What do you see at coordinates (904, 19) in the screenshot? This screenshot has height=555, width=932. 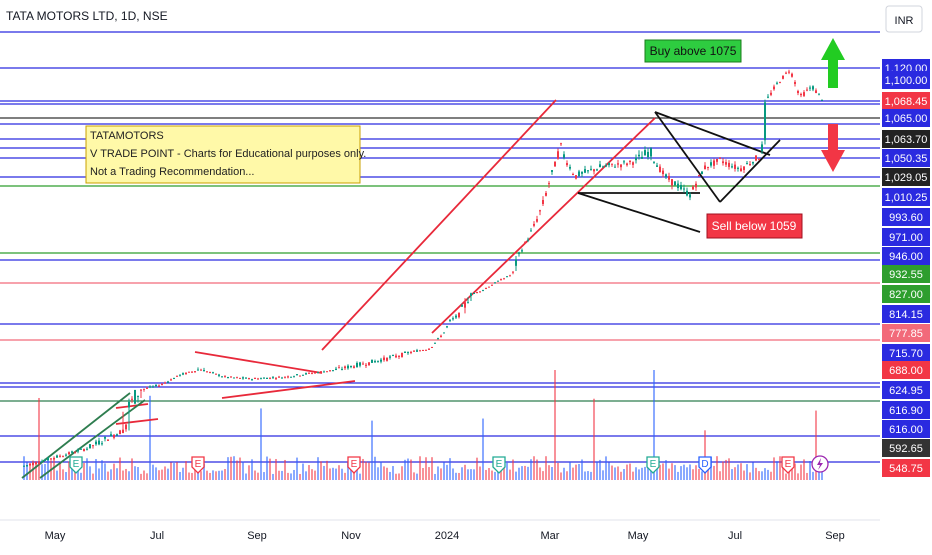 I see `currency-button: INR` at bounding box center [904, 19].